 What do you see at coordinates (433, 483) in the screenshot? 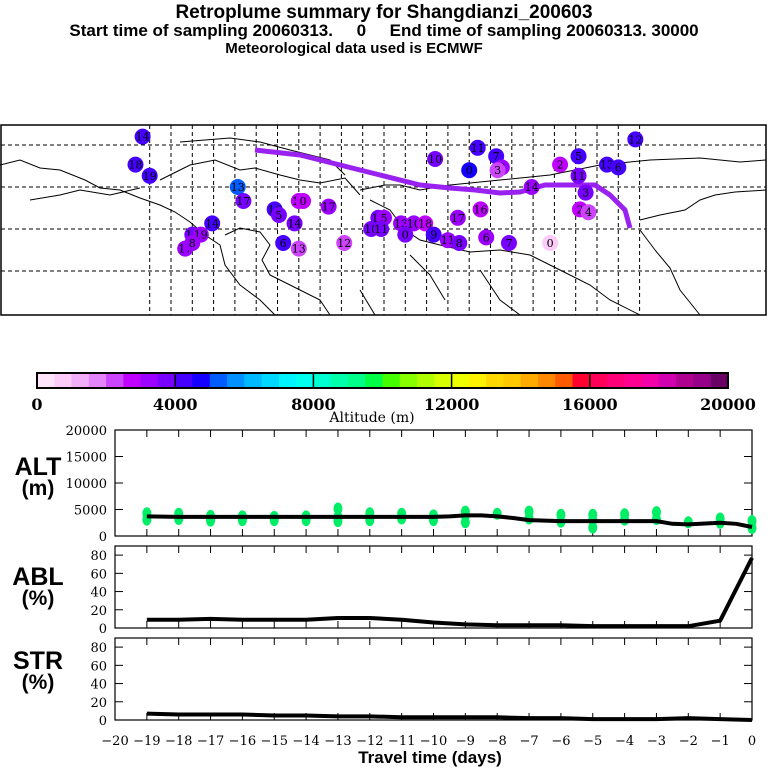
I see `alt-frame` at bounding box center [433, 483].